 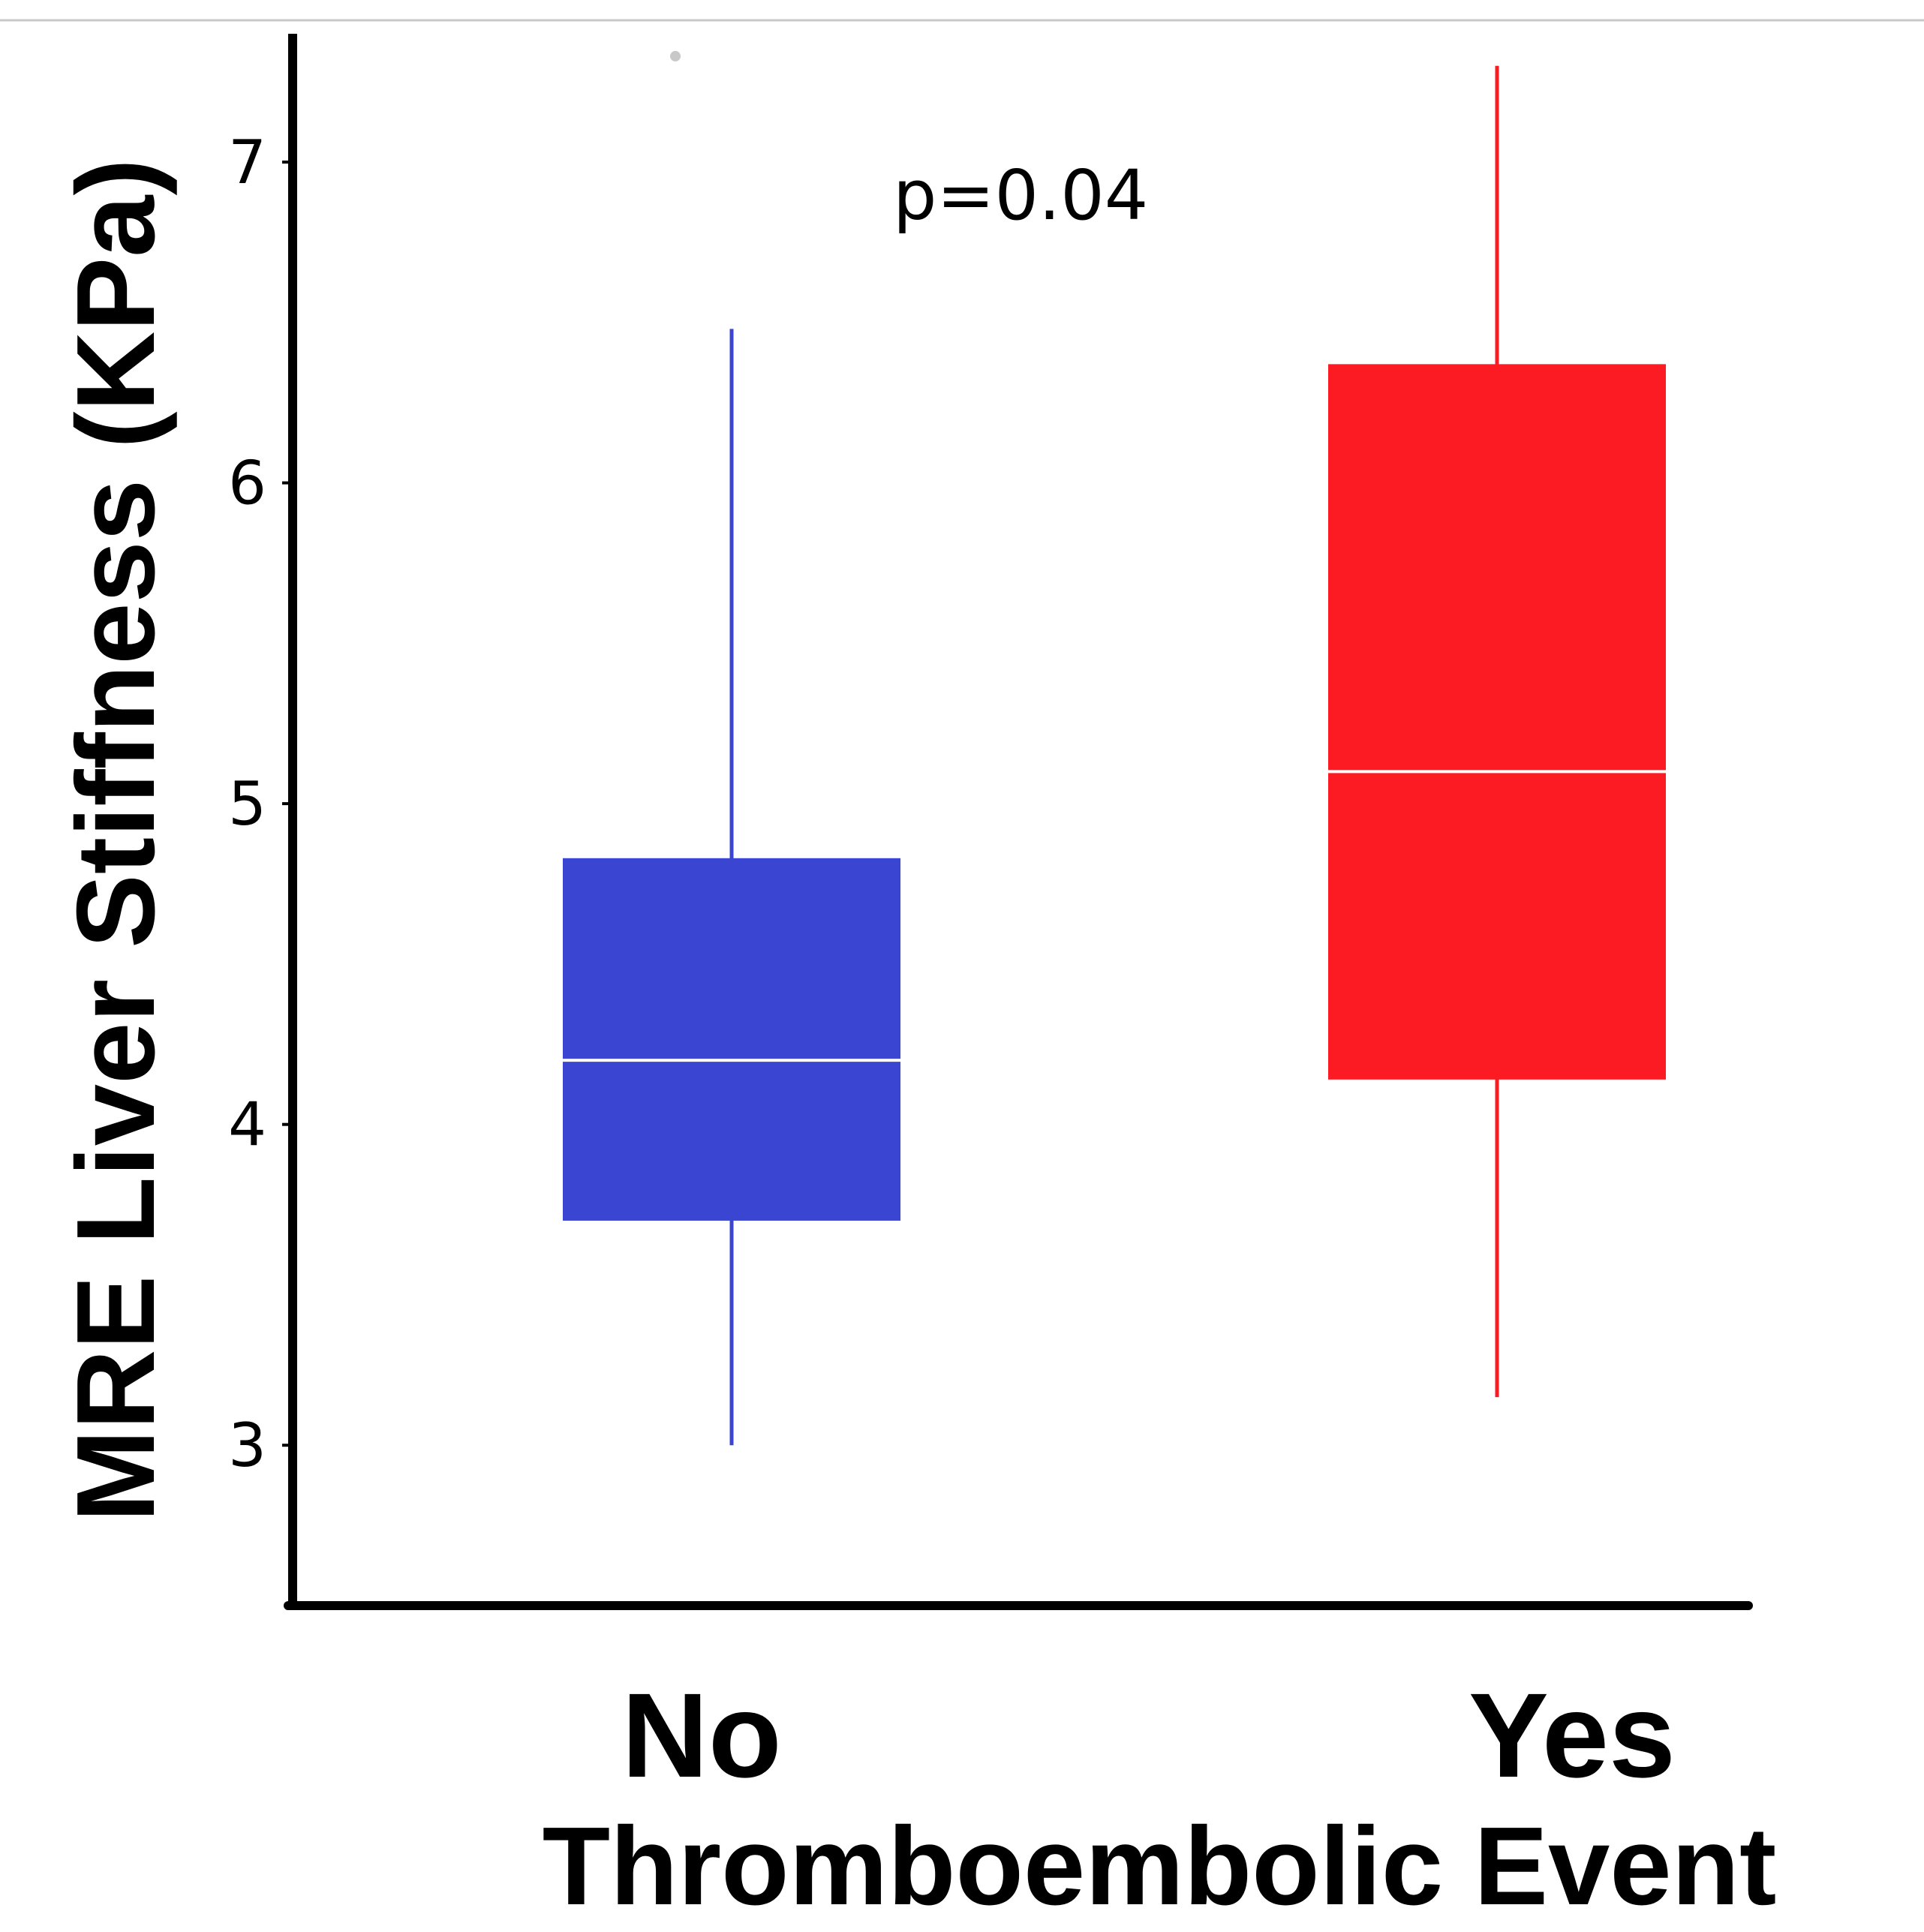 What do you see at coordinates (1020, 195) in the screenshot?
I see `p-value-annotation: p=0.04` at bounding box center [1020, 195].